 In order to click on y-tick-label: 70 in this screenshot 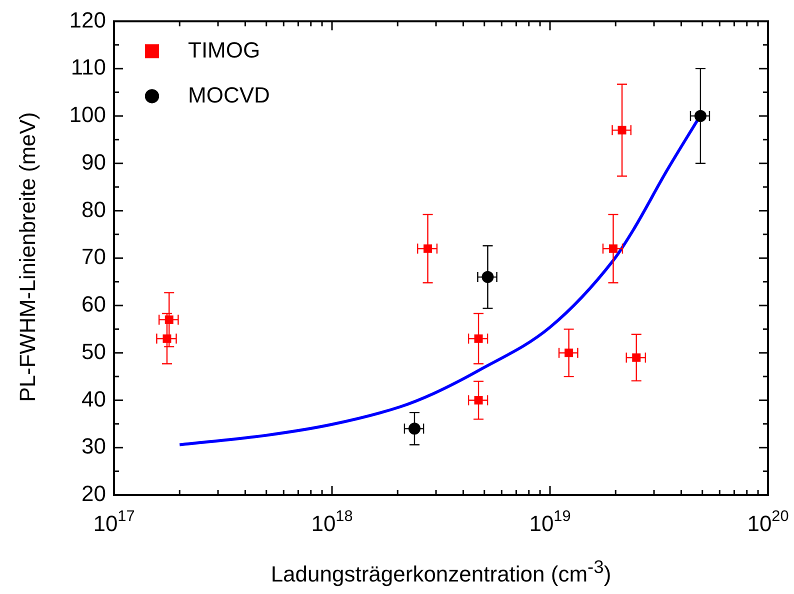, I will do `click(94, 257)`.